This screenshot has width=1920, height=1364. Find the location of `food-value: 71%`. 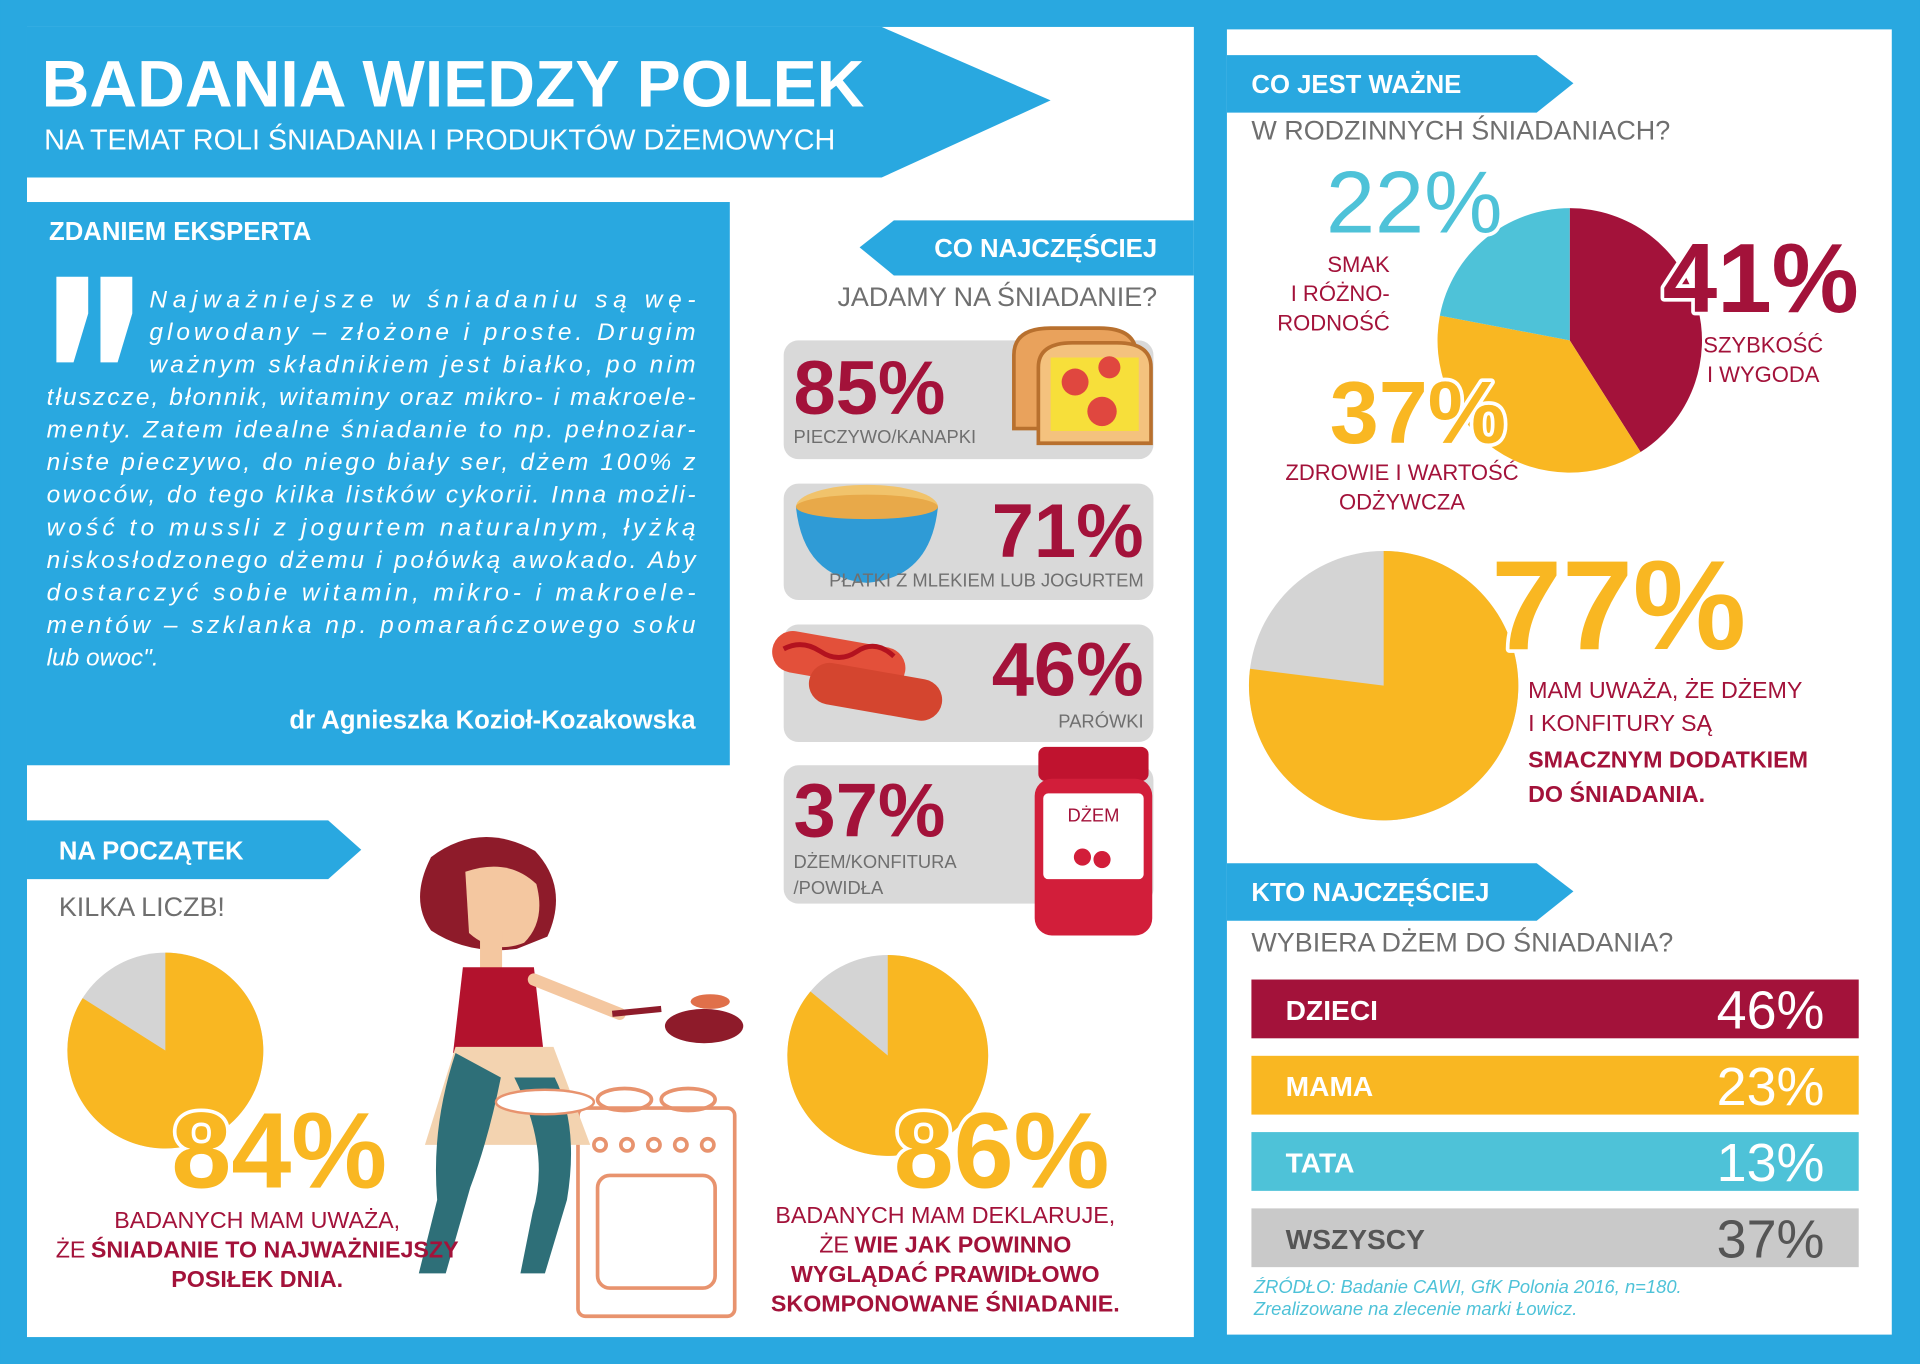

food-value: 71% is located at coordinates (1068, 531).